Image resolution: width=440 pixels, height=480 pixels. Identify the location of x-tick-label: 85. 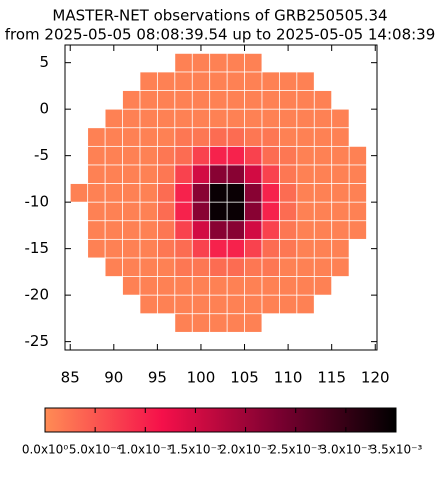
(70, 378).